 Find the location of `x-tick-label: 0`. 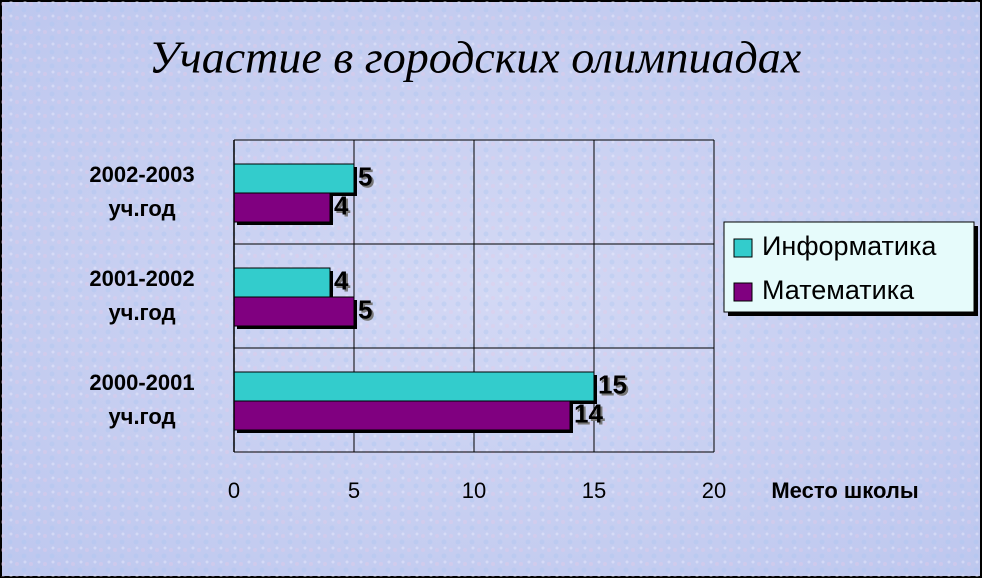

x-tick-label: 0 is located at coordinates (234, 490).